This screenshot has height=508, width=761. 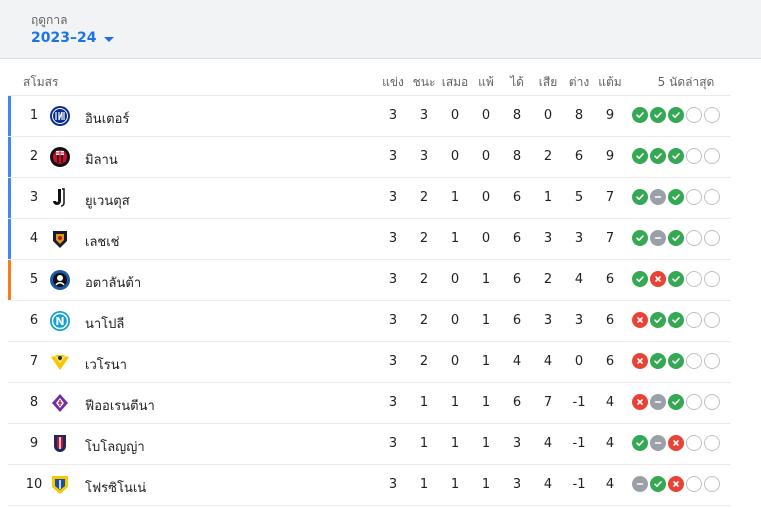 I want to click on points-value: 4, so click(x=610, y=484).